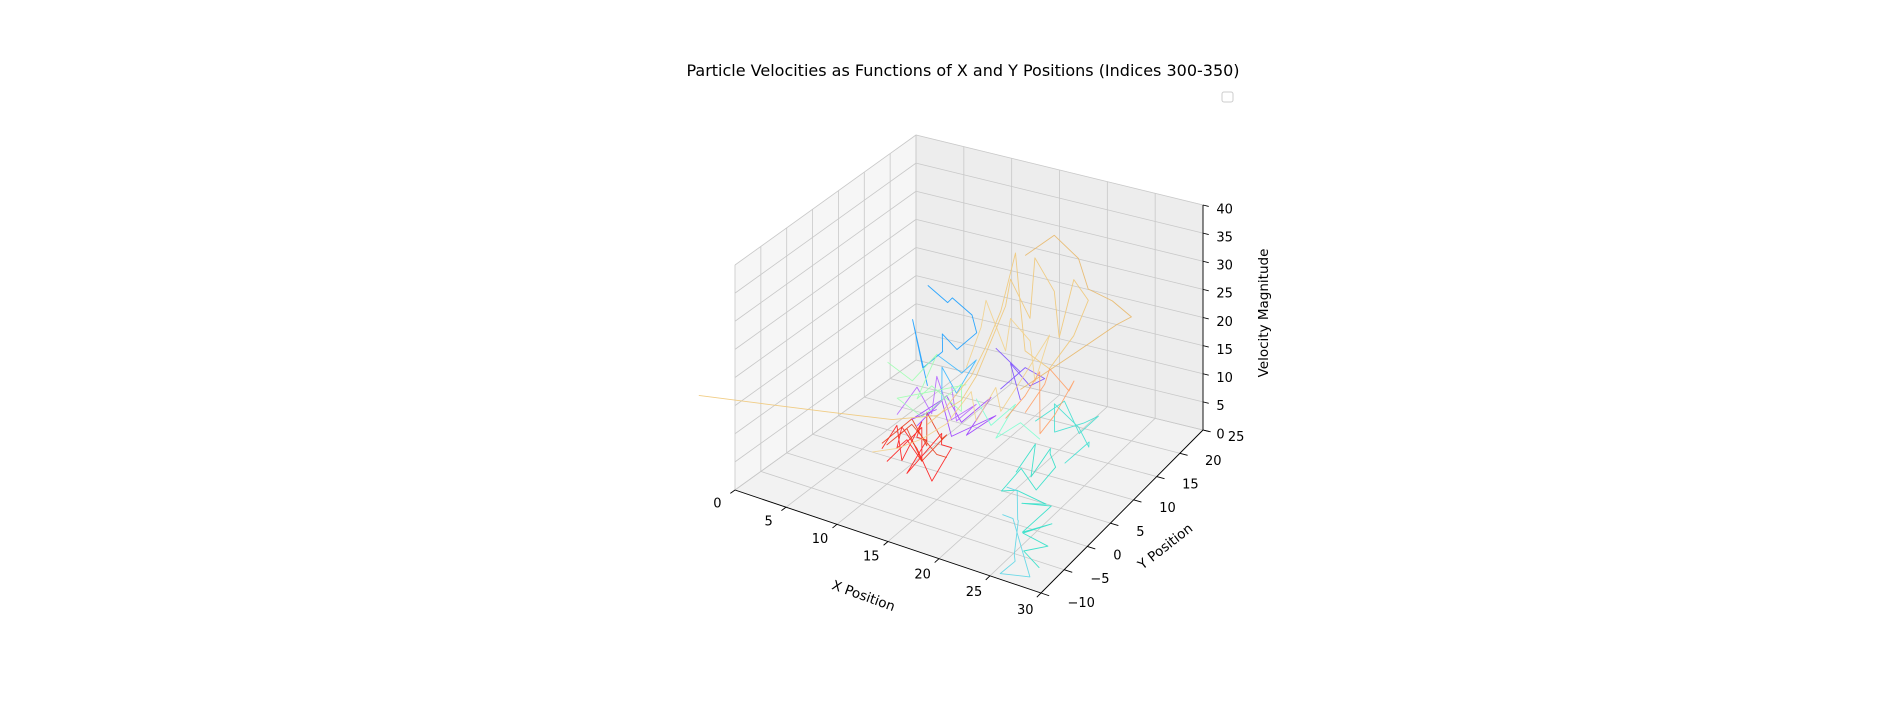 Image resolution: width=1886 pixels, height=712 pixels. Describe the element at coordinates (1081, 603) in the screenshot. I see `y-tick-label: −10` at that location.